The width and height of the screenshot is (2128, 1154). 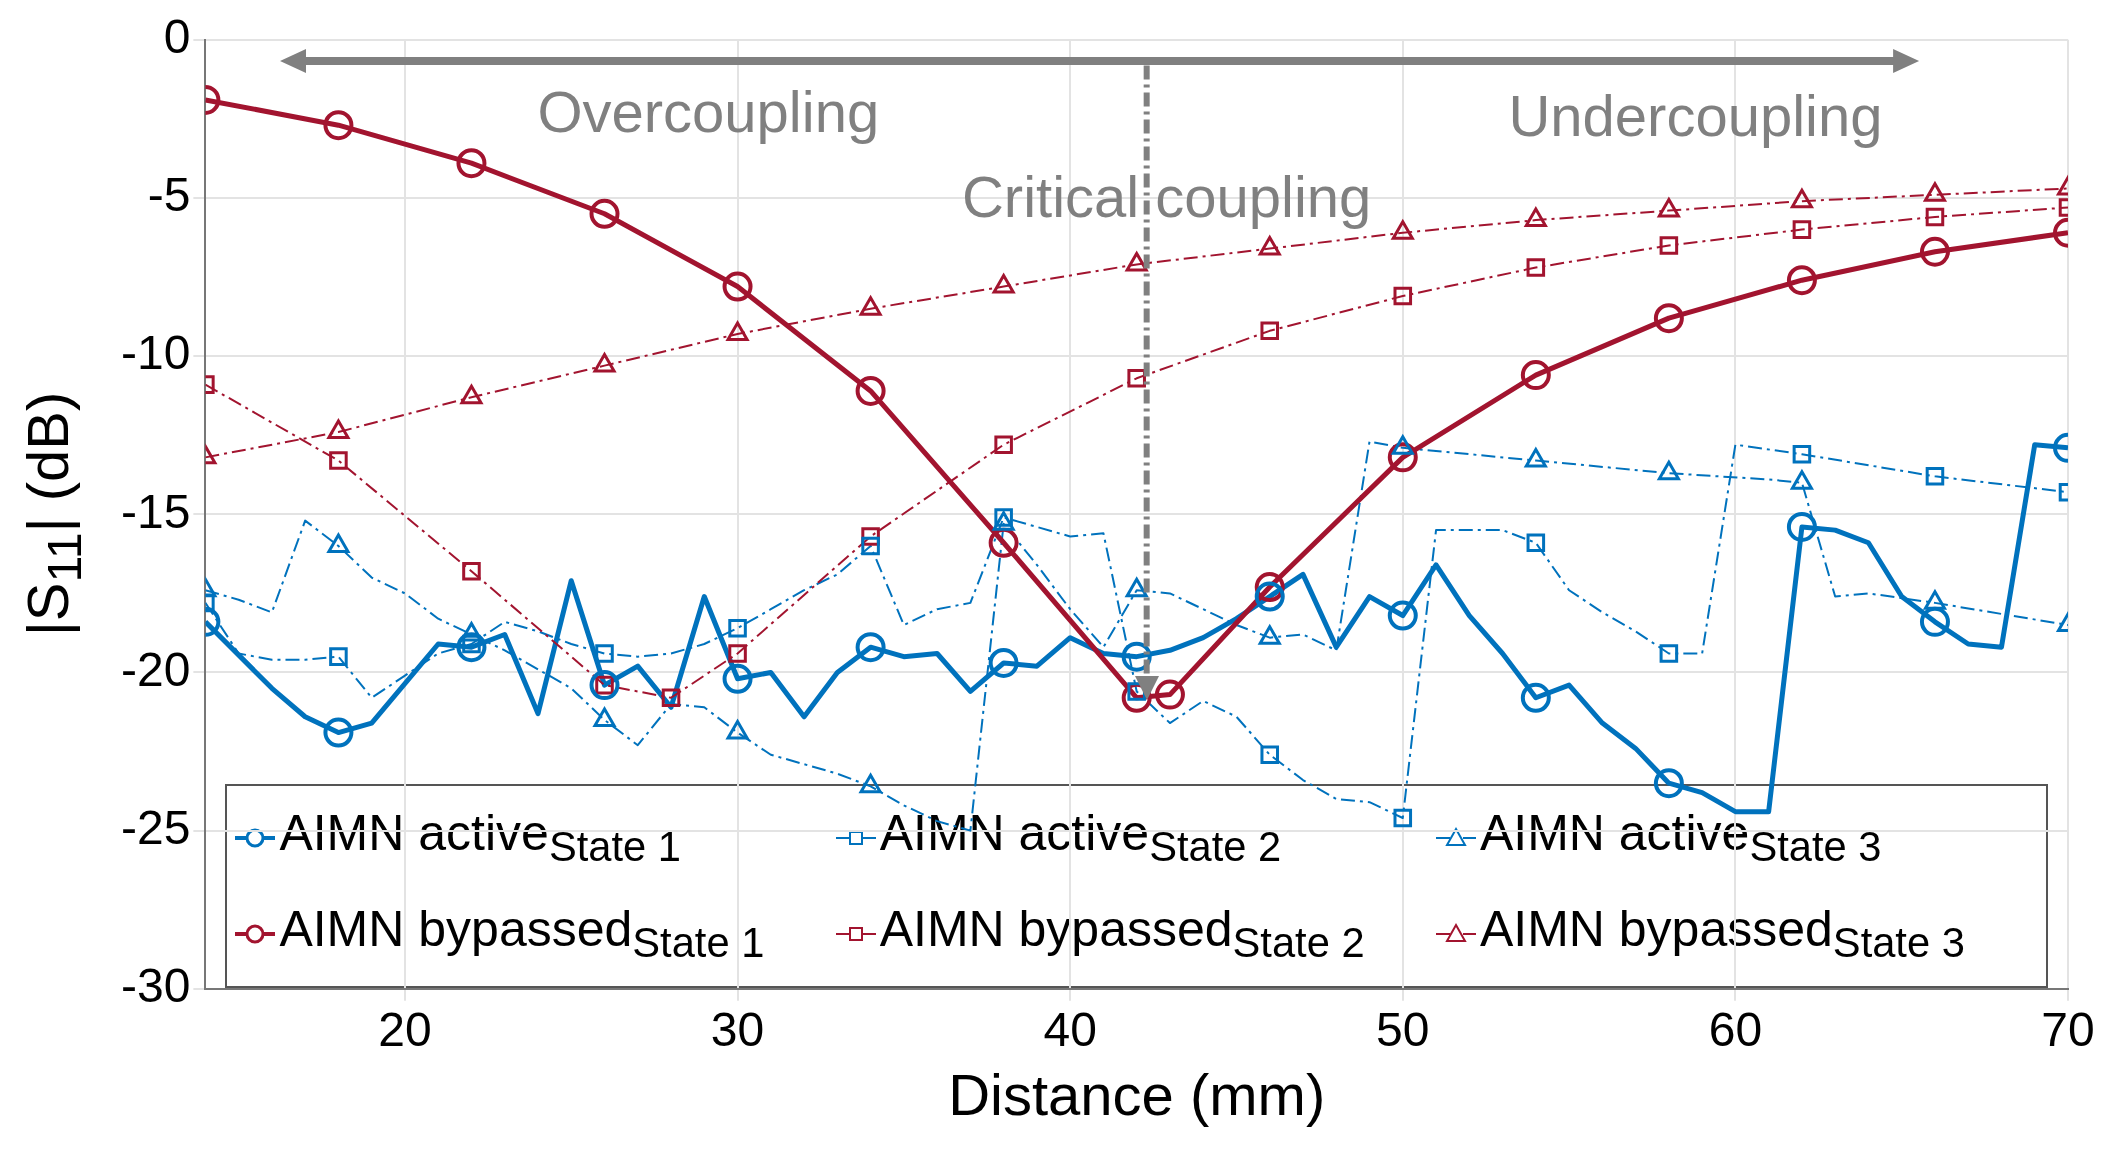 What do you see at coordinates (1070, 1029) in the screenshot?
I see `x-tick-label: 40` at bounding box center [1070, 1029].